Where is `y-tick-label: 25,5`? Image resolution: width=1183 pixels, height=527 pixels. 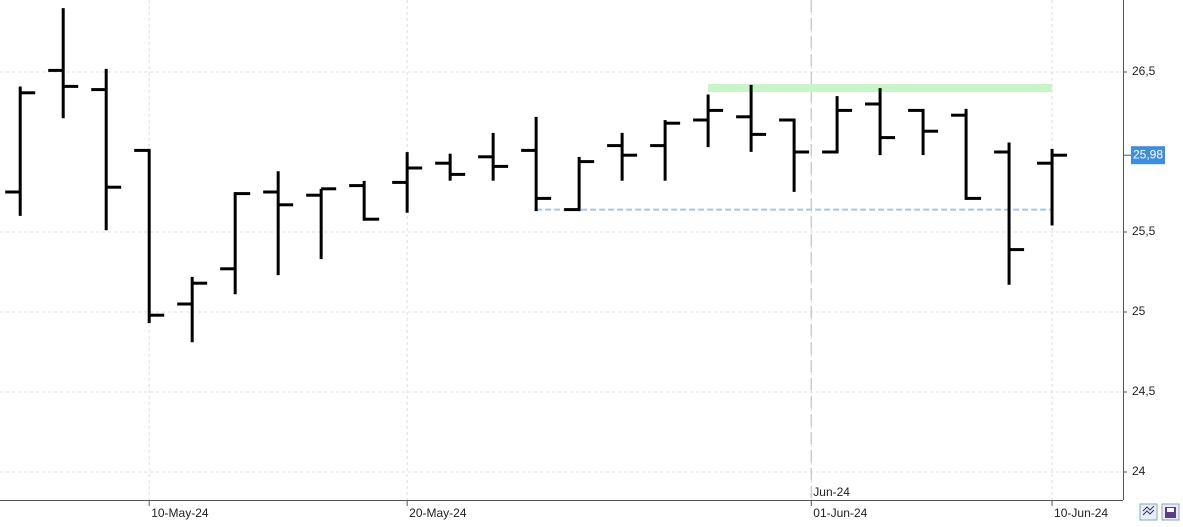
y-tick-label: 25,5 is located at coordinates (1144, 231).